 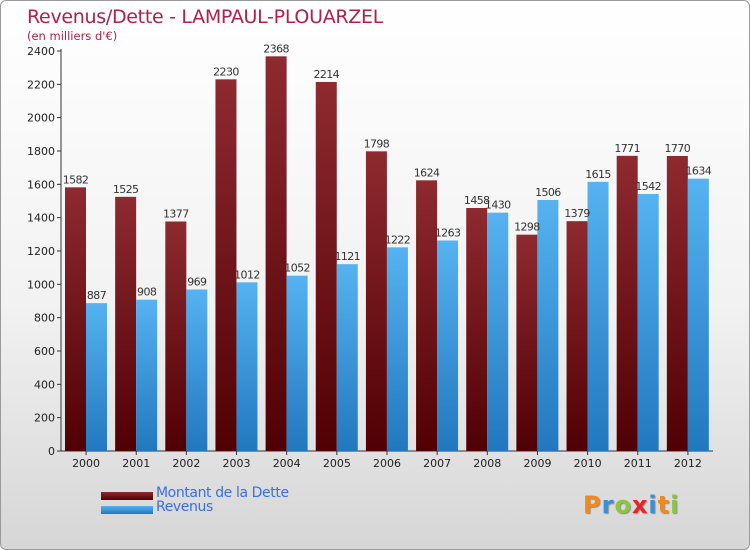 I want to click on chart-subtitle: (en milliers d'€), so click(x=72, y=36).